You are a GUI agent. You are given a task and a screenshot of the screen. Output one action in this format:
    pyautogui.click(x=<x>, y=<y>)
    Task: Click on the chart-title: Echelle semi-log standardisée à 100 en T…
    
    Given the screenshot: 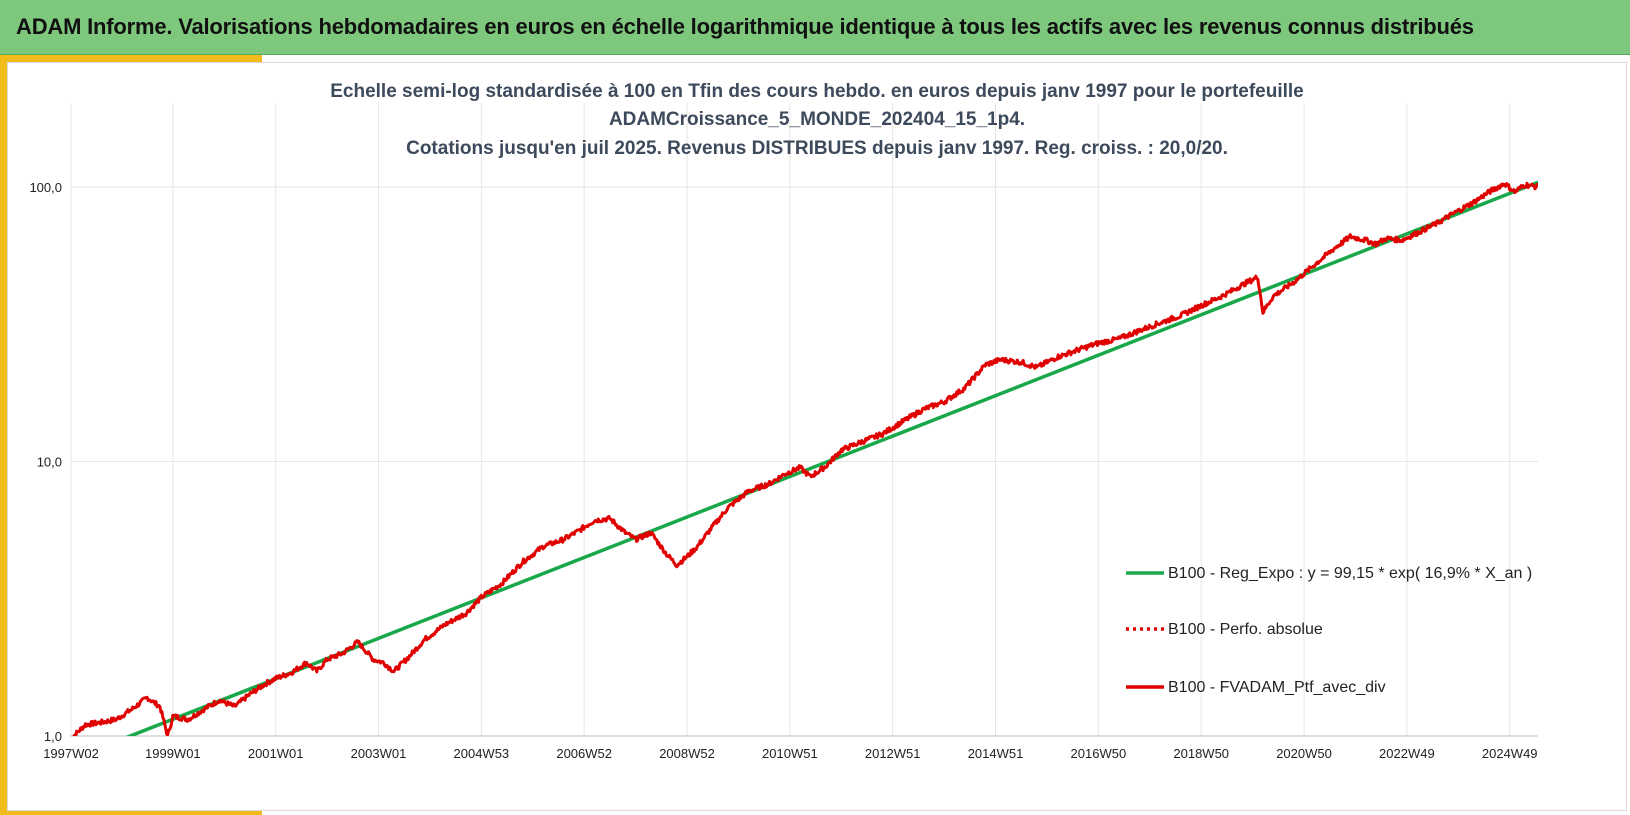 What is the action you would take?
    pyautogui.click(x=817, y=120)
    